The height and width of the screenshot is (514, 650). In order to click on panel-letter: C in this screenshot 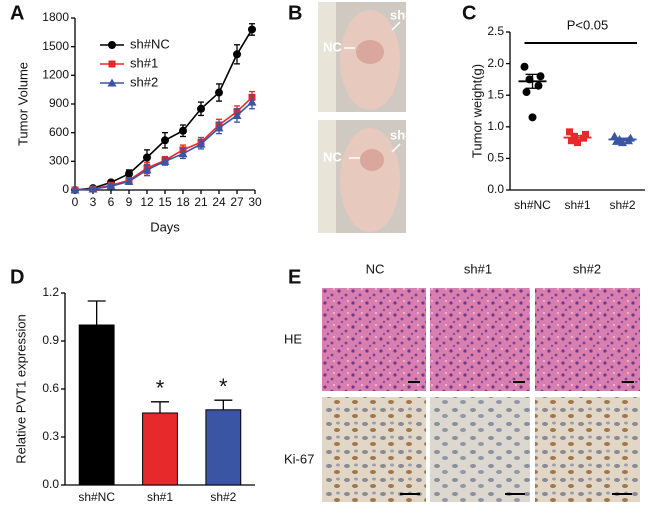, I will do `click(469, 13)`.